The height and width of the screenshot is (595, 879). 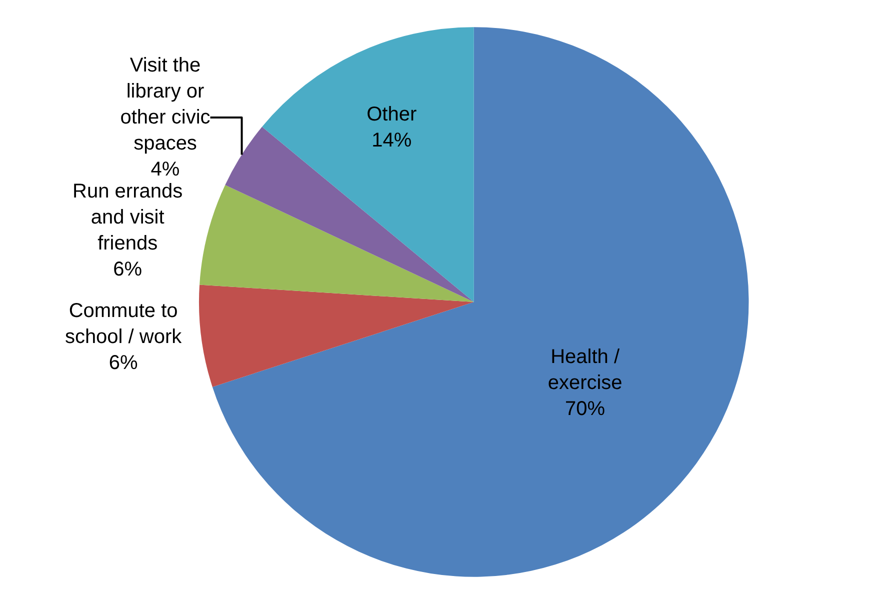 I want to click on slice-label: Other, so click(x=391, y=115).